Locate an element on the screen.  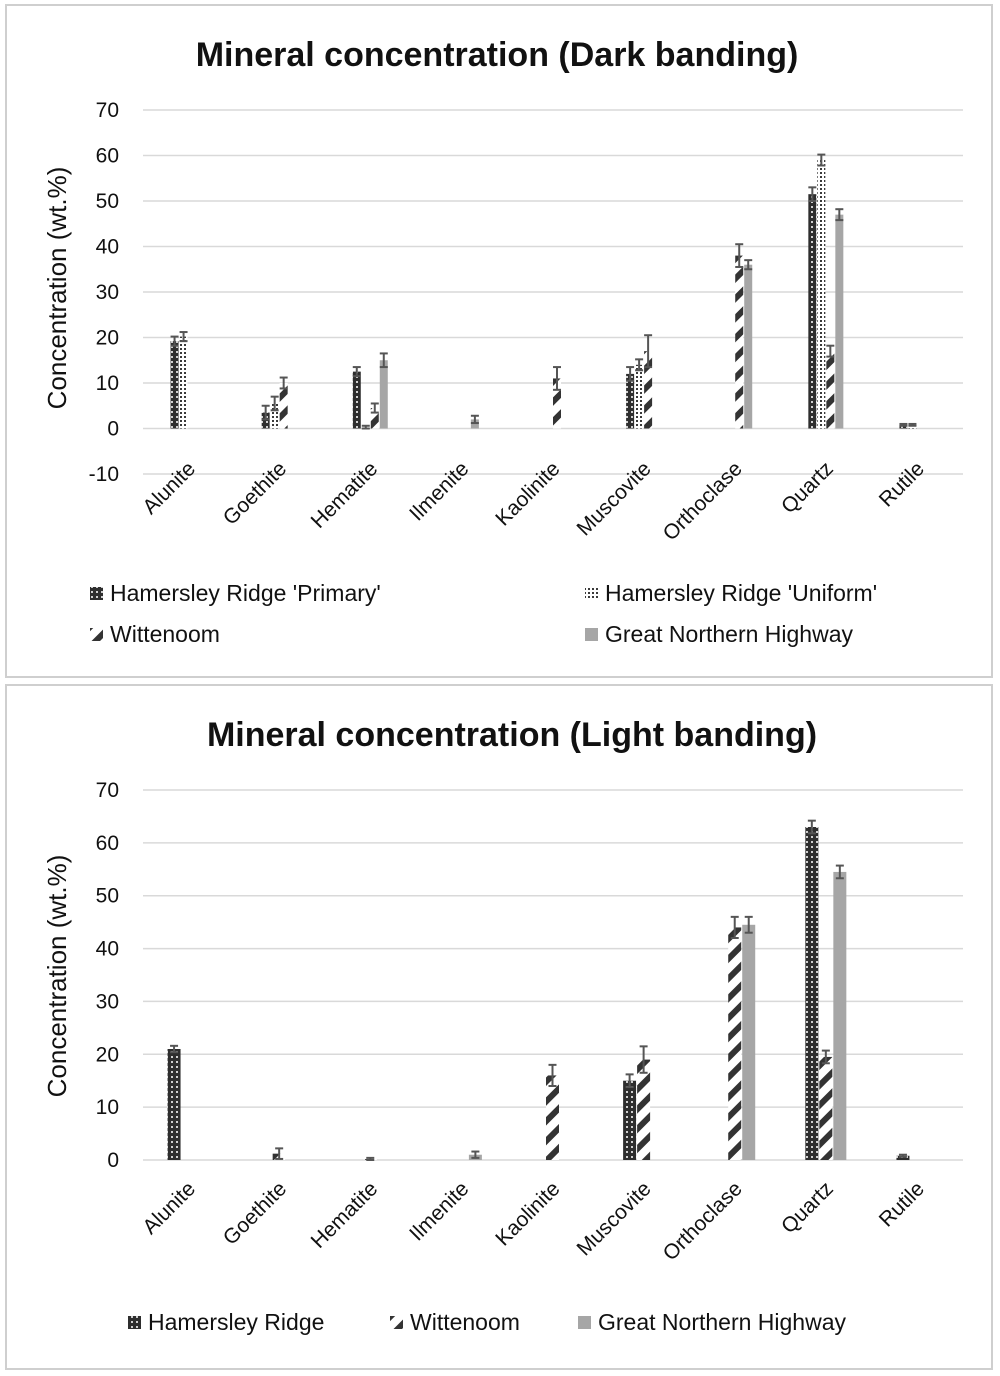
chart-title: Mineral concentration (Dark banding) is located at coordinates (497, 55).